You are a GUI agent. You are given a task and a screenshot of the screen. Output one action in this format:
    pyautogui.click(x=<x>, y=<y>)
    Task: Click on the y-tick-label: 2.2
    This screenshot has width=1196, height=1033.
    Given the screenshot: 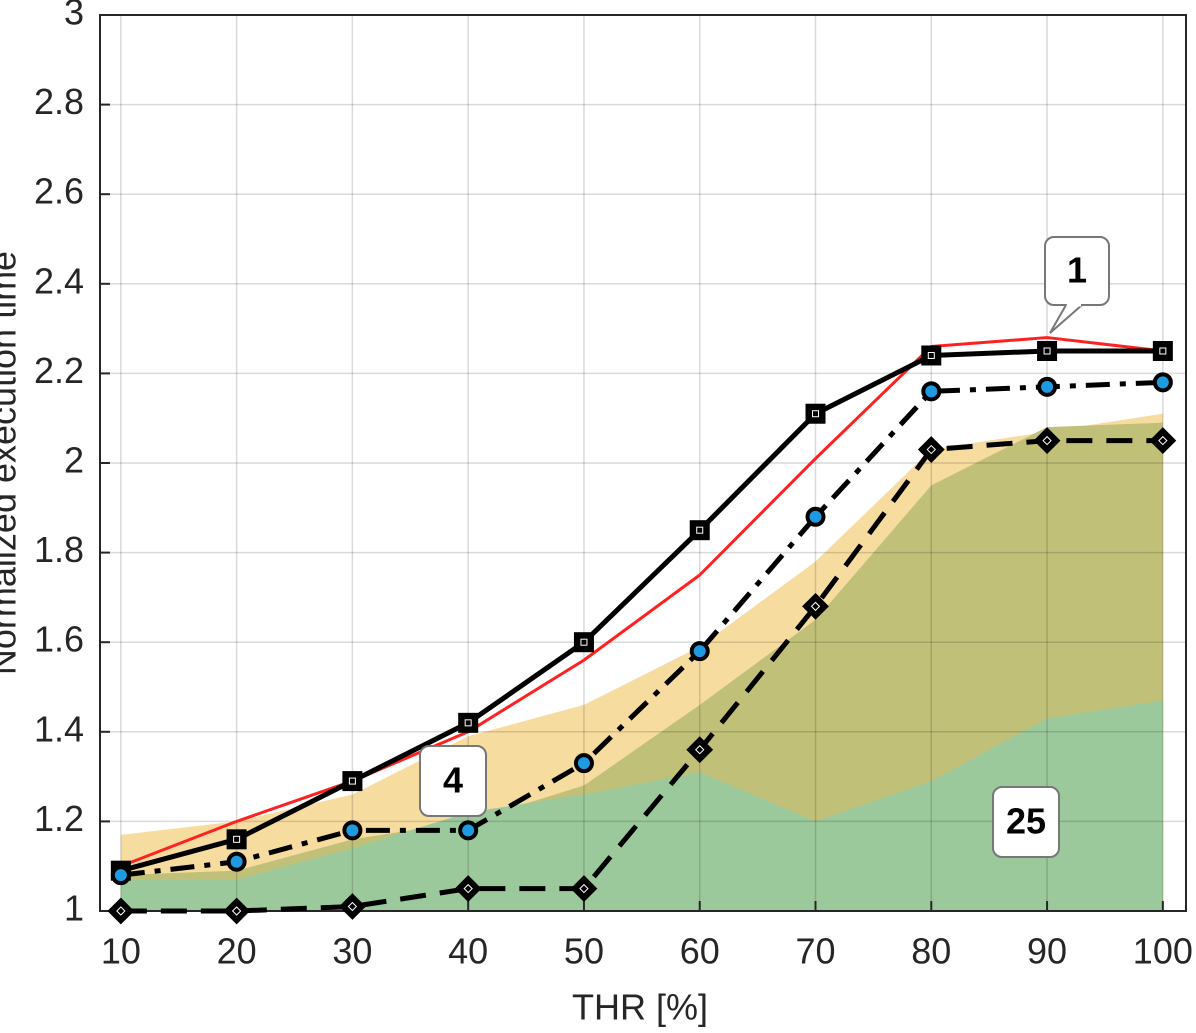 What is the action you would take?
    pyautogui.click(x=59, y=370)
    